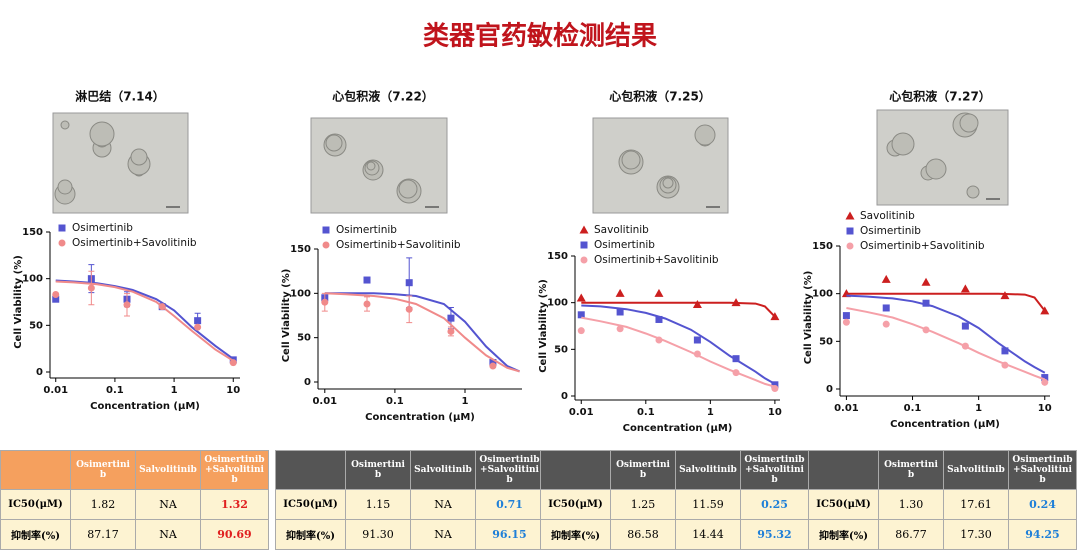 Image resolution: width=1080 pixels, height=555 pixels. I want to click on row-label: 抑制率(%), so click(843, 534).